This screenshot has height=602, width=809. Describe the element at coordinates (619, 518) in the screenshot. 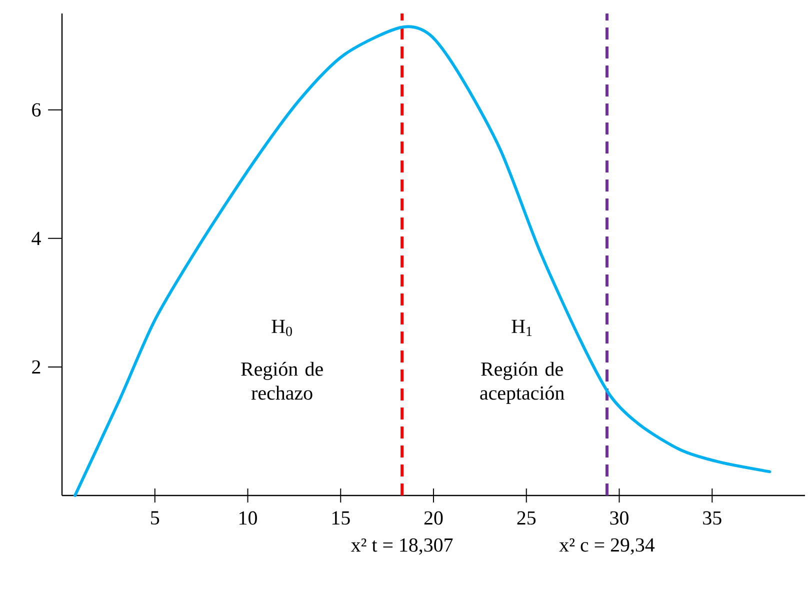

I see `x-tick-label: 30` at that location.